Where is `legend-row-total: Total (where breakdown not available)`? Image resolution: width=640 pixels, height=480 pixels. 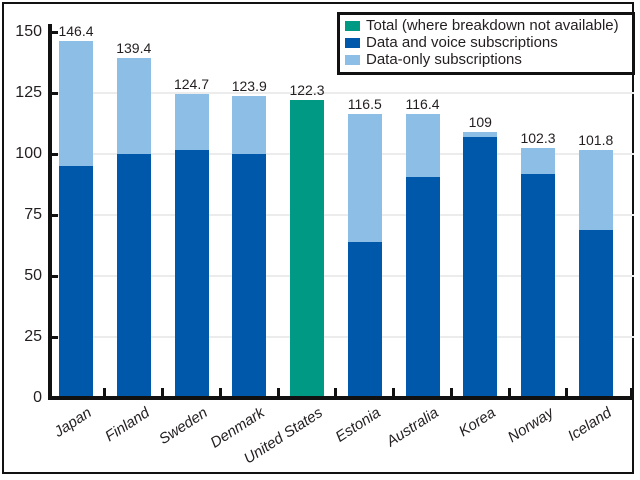 legend-row-total: Total (where breakdown not available) is located at coordinates (486, 26).